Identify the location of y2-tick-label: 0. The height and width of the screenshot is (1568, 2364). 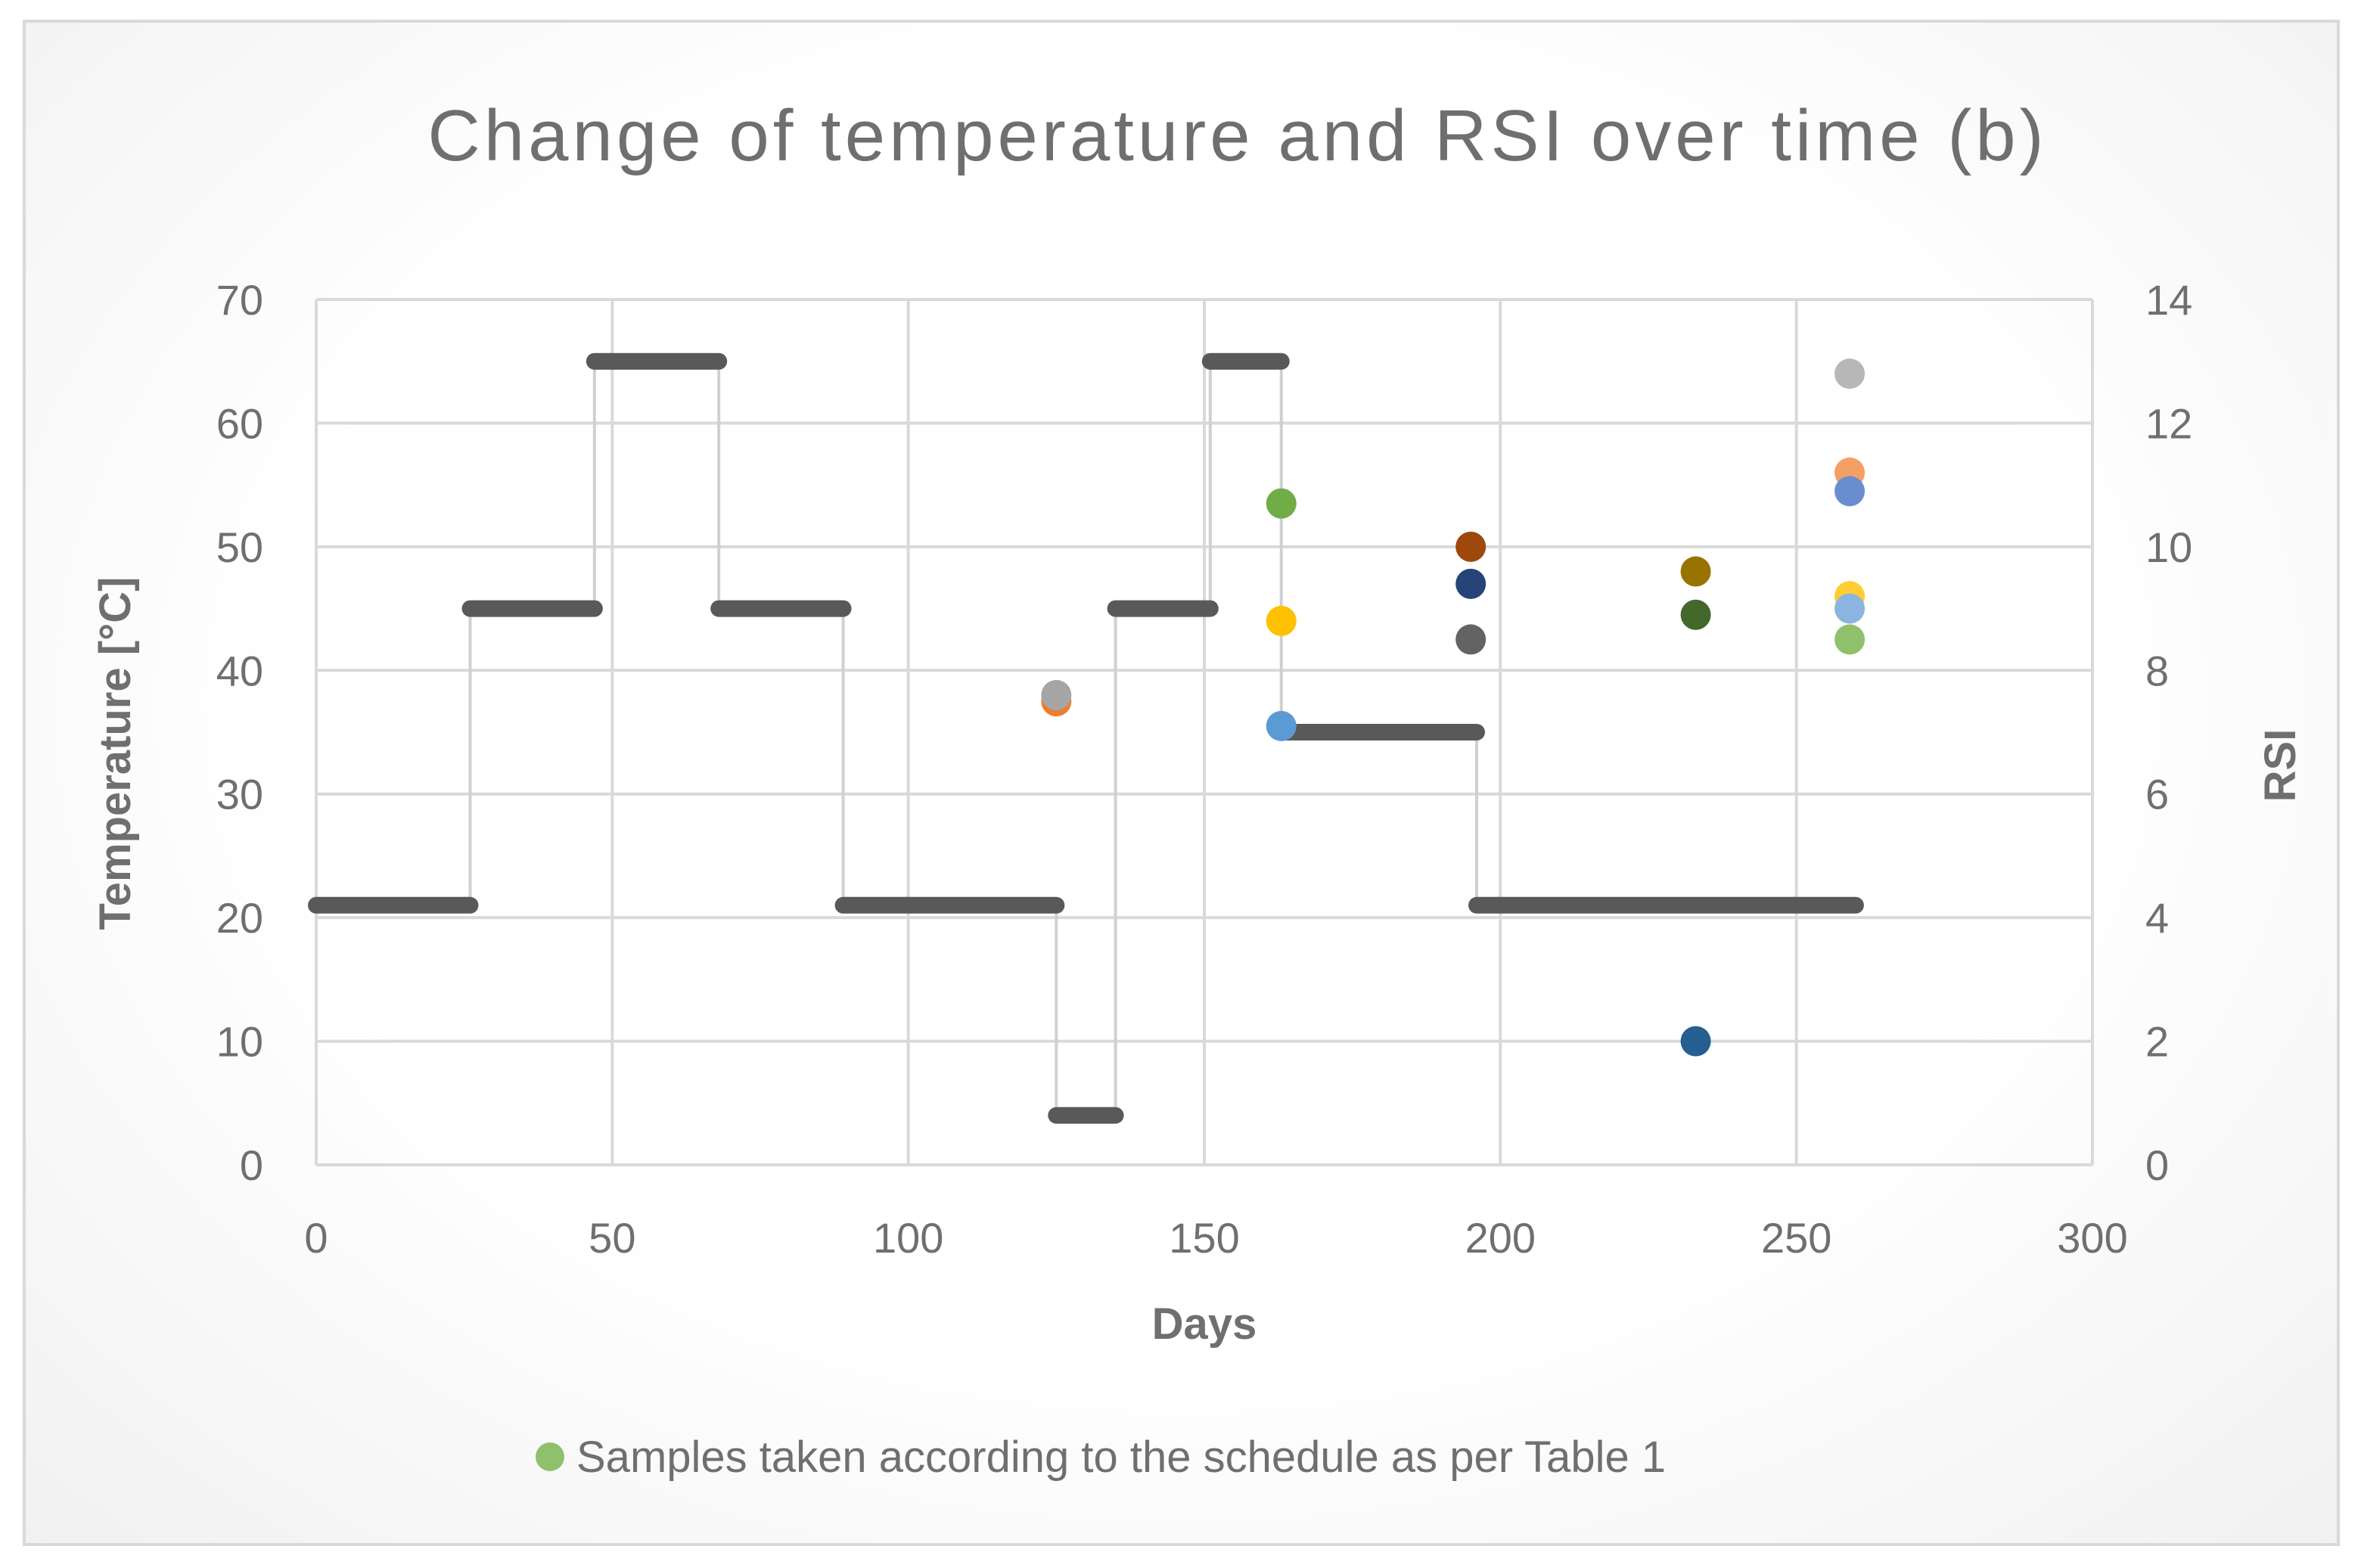
(2157, 1165).